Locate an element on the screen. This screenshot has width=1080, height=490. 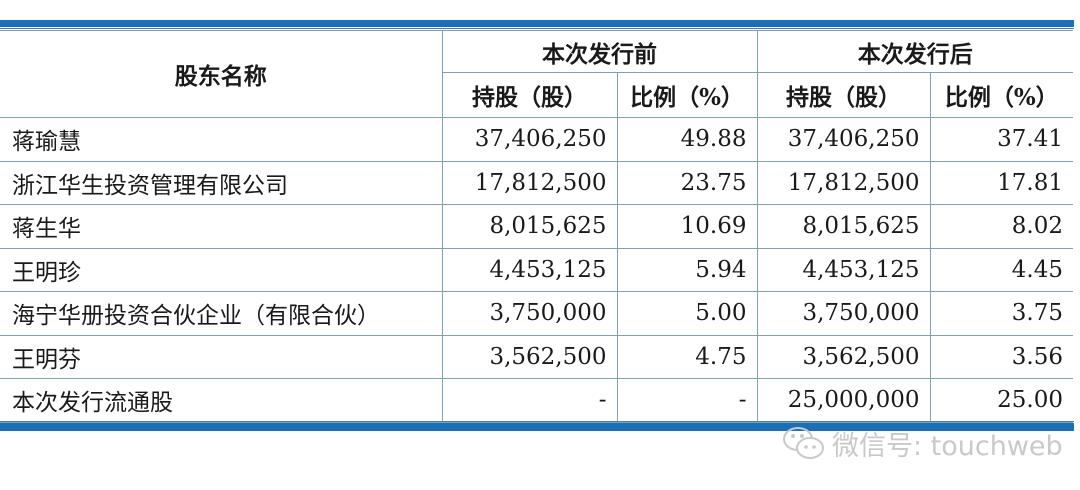
before-ratio-cell: 49.88 is located at coordinates (687, 139).